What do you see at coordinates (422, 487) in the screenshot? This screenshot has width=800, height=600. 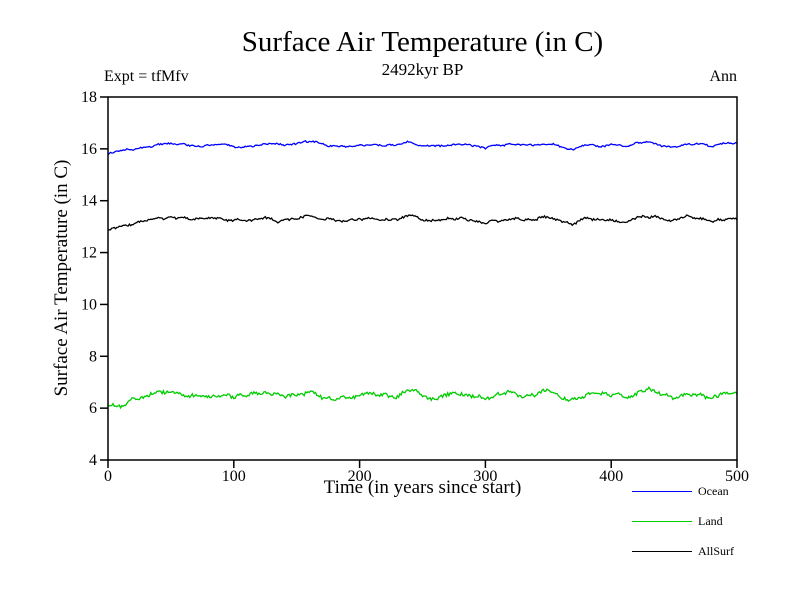 I see `x-axis-title: Time (in years since start)` at bounding box center [422, 487].